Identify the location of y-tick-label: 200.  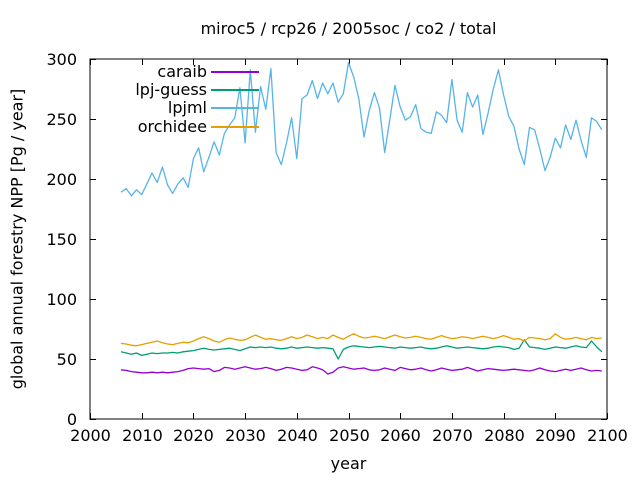
(61, 179).